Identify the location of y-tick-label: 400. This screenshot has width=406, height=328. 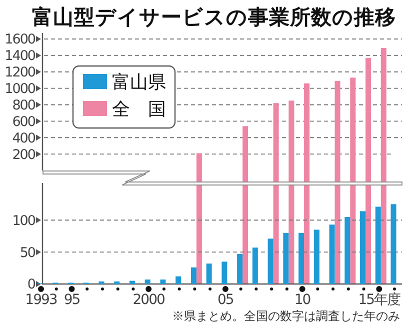
(24, 138).